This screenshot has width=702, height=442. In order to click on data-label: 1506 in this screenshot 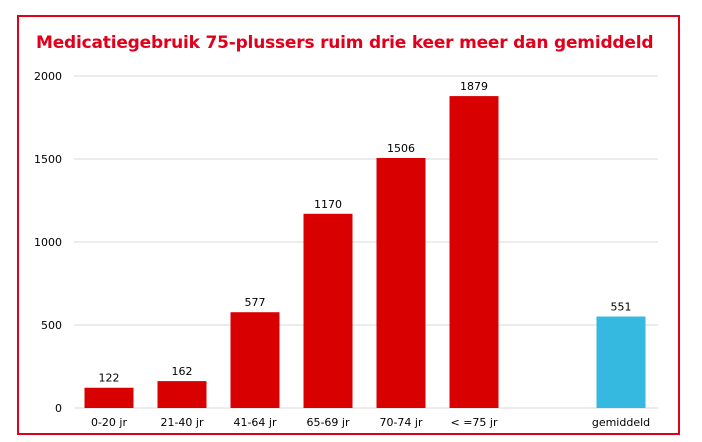, I will do `click(401, 148)`.